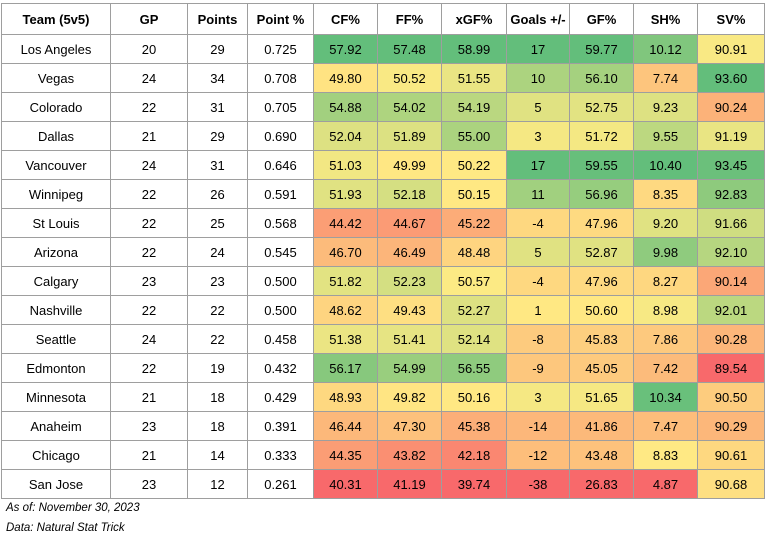  I want to click on stat-cell: 45.05, so click(601, 368).